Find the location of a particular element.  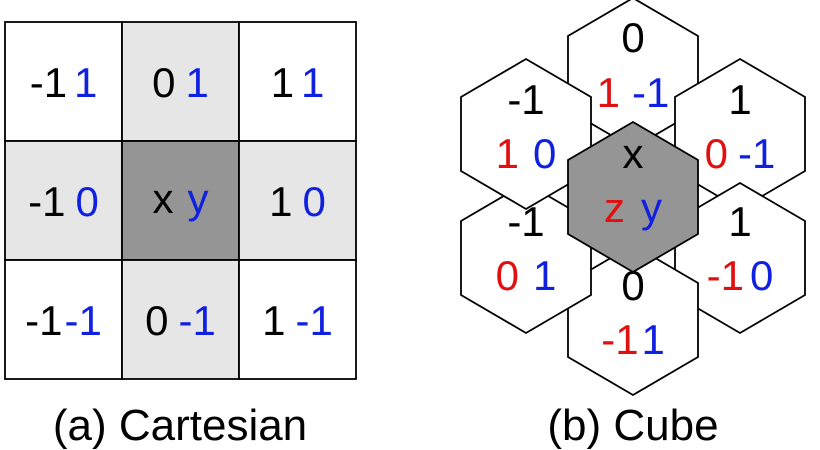

cartesian-cell-bottom-left is located at coordinates (63, 319).